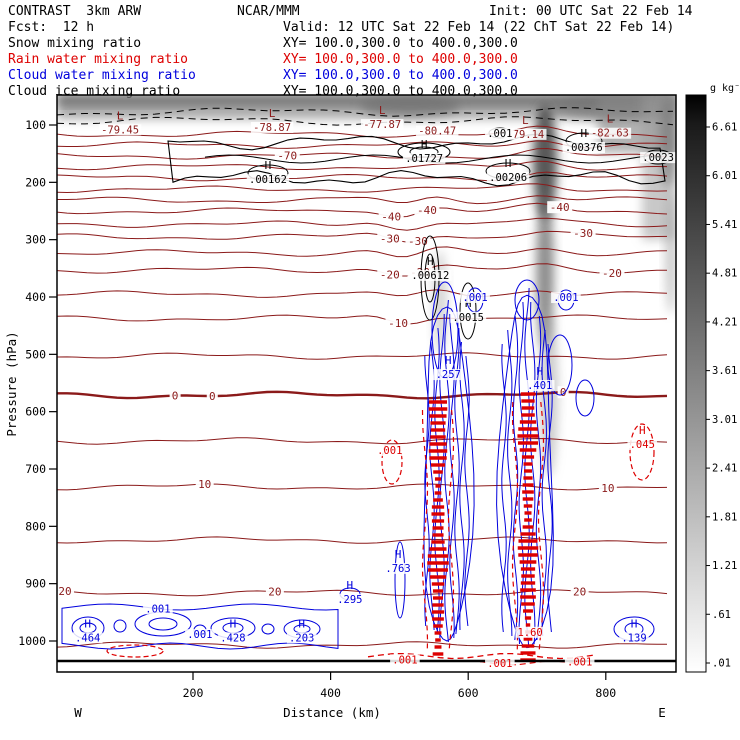 Image resolution: width=740 pixels, height=740 pixels. I want to click on svg-text: .401, so click(539, 386).